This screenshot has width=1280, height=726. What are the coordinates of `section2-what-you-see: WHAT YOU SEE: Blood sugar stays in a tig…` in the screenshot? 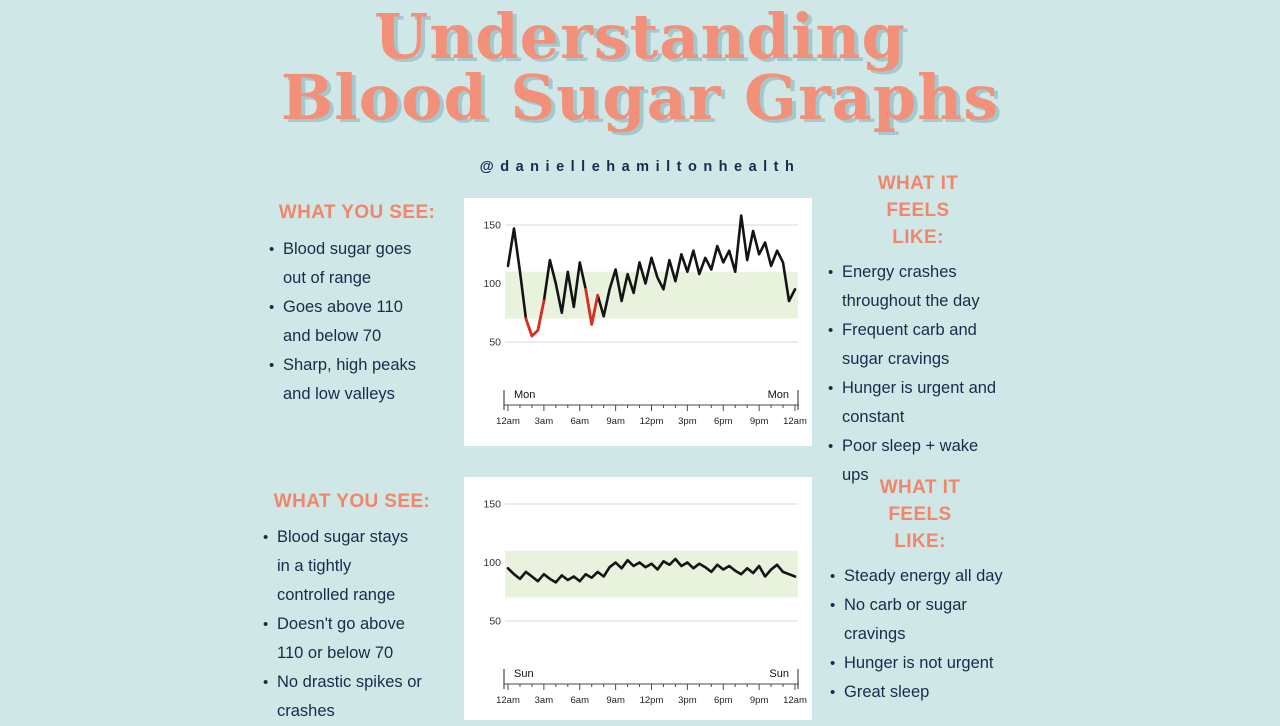 It's located at (352, 607).